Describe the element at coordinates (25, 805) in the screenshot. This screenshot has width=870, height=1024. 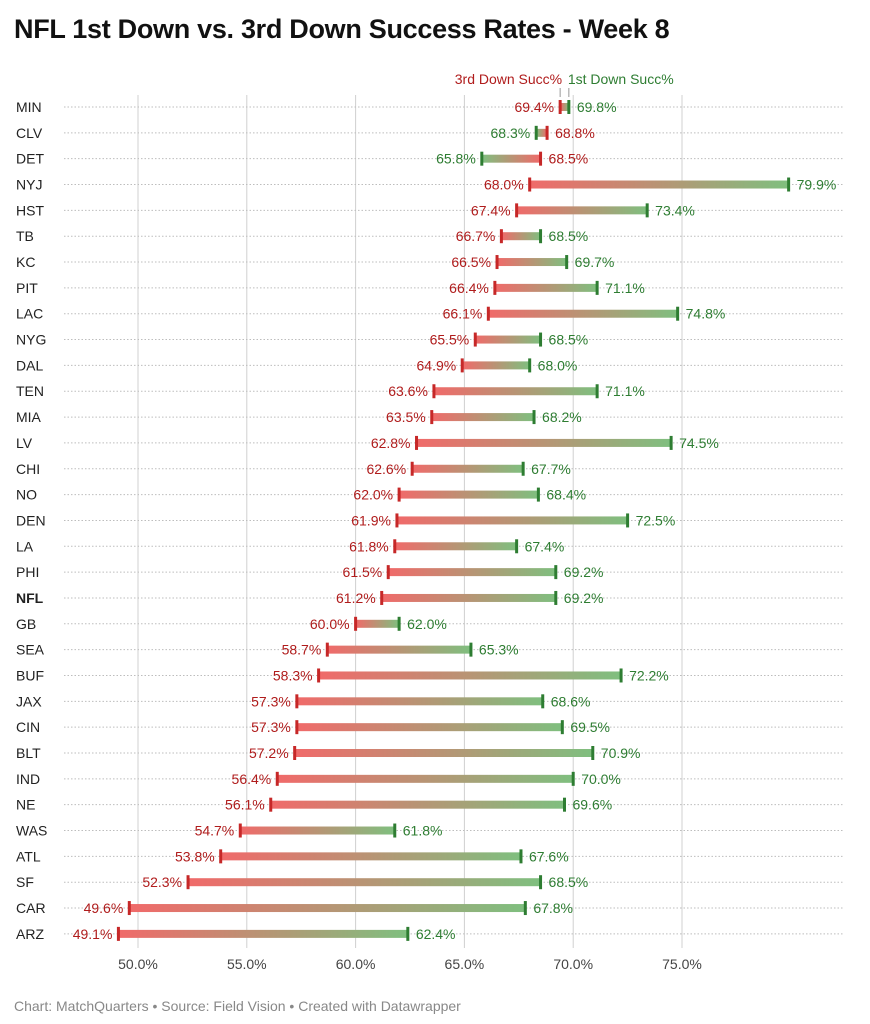
I see `team-label: NE` at that location.